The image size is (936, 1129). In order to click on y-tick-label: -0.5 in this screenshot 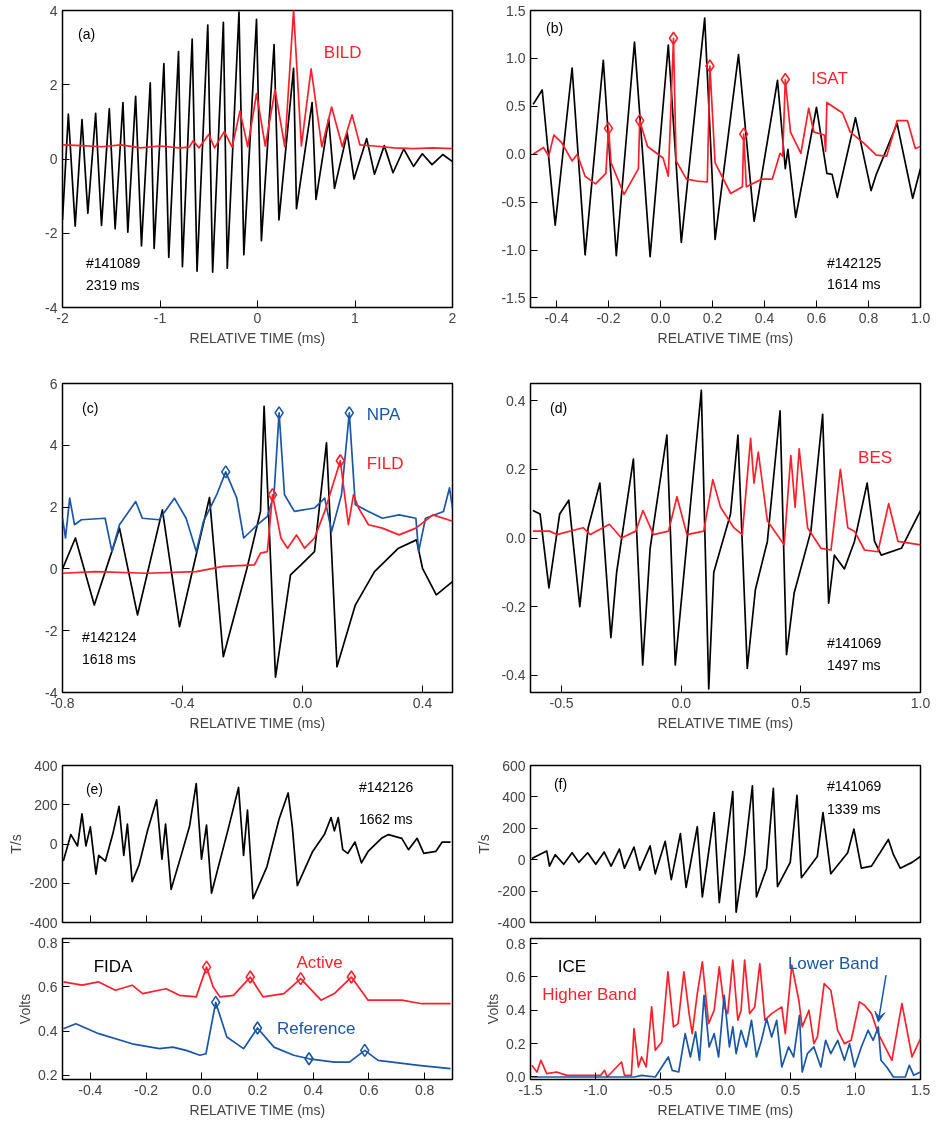, I will do `click(513, 202)`.